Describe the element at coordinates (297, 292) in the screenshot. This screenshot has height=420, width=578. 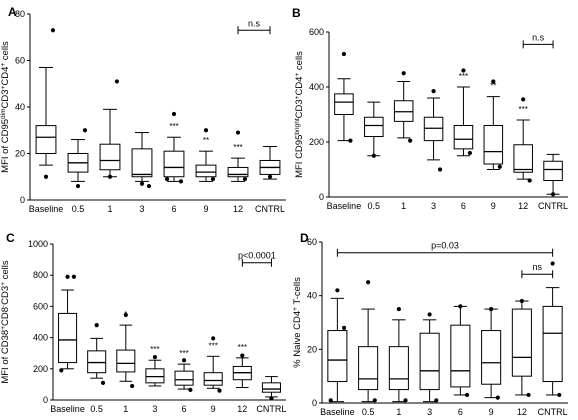
I see `y-axis-label-part: T-cells` at that location.